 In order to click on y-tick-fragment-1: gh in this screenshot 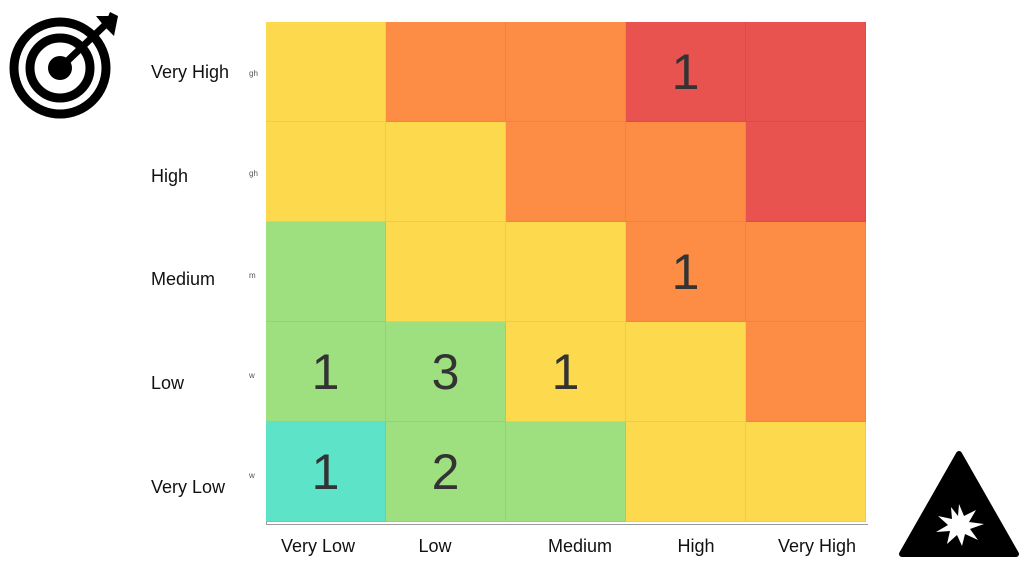, I will do `click(253, 73)`.